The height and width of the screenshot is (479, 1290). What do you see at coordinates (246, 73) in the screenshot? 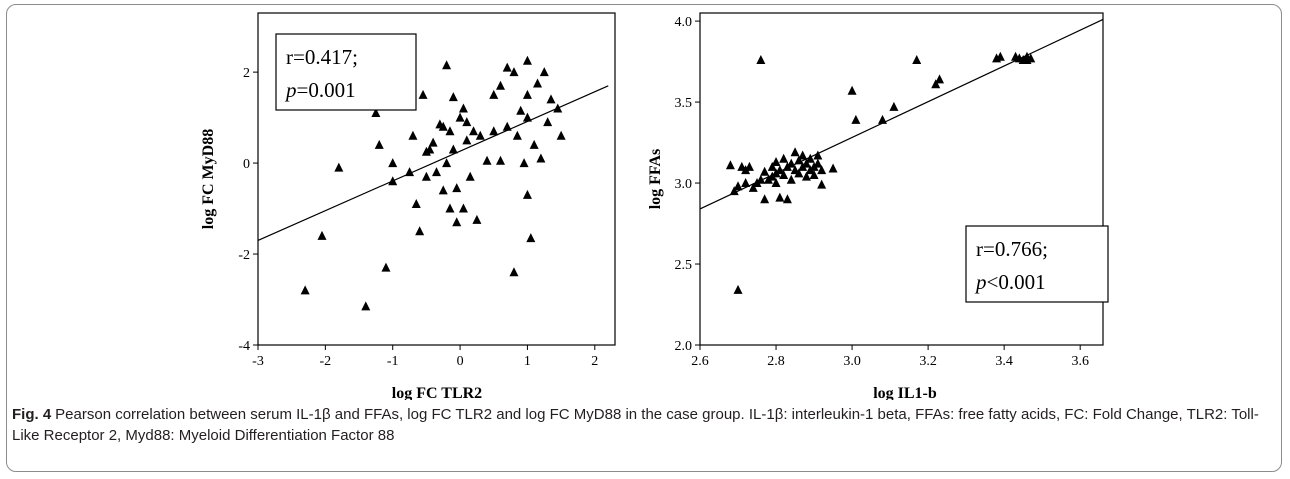
I see `y-tick-label: 2` at bounding box center [246, 73].